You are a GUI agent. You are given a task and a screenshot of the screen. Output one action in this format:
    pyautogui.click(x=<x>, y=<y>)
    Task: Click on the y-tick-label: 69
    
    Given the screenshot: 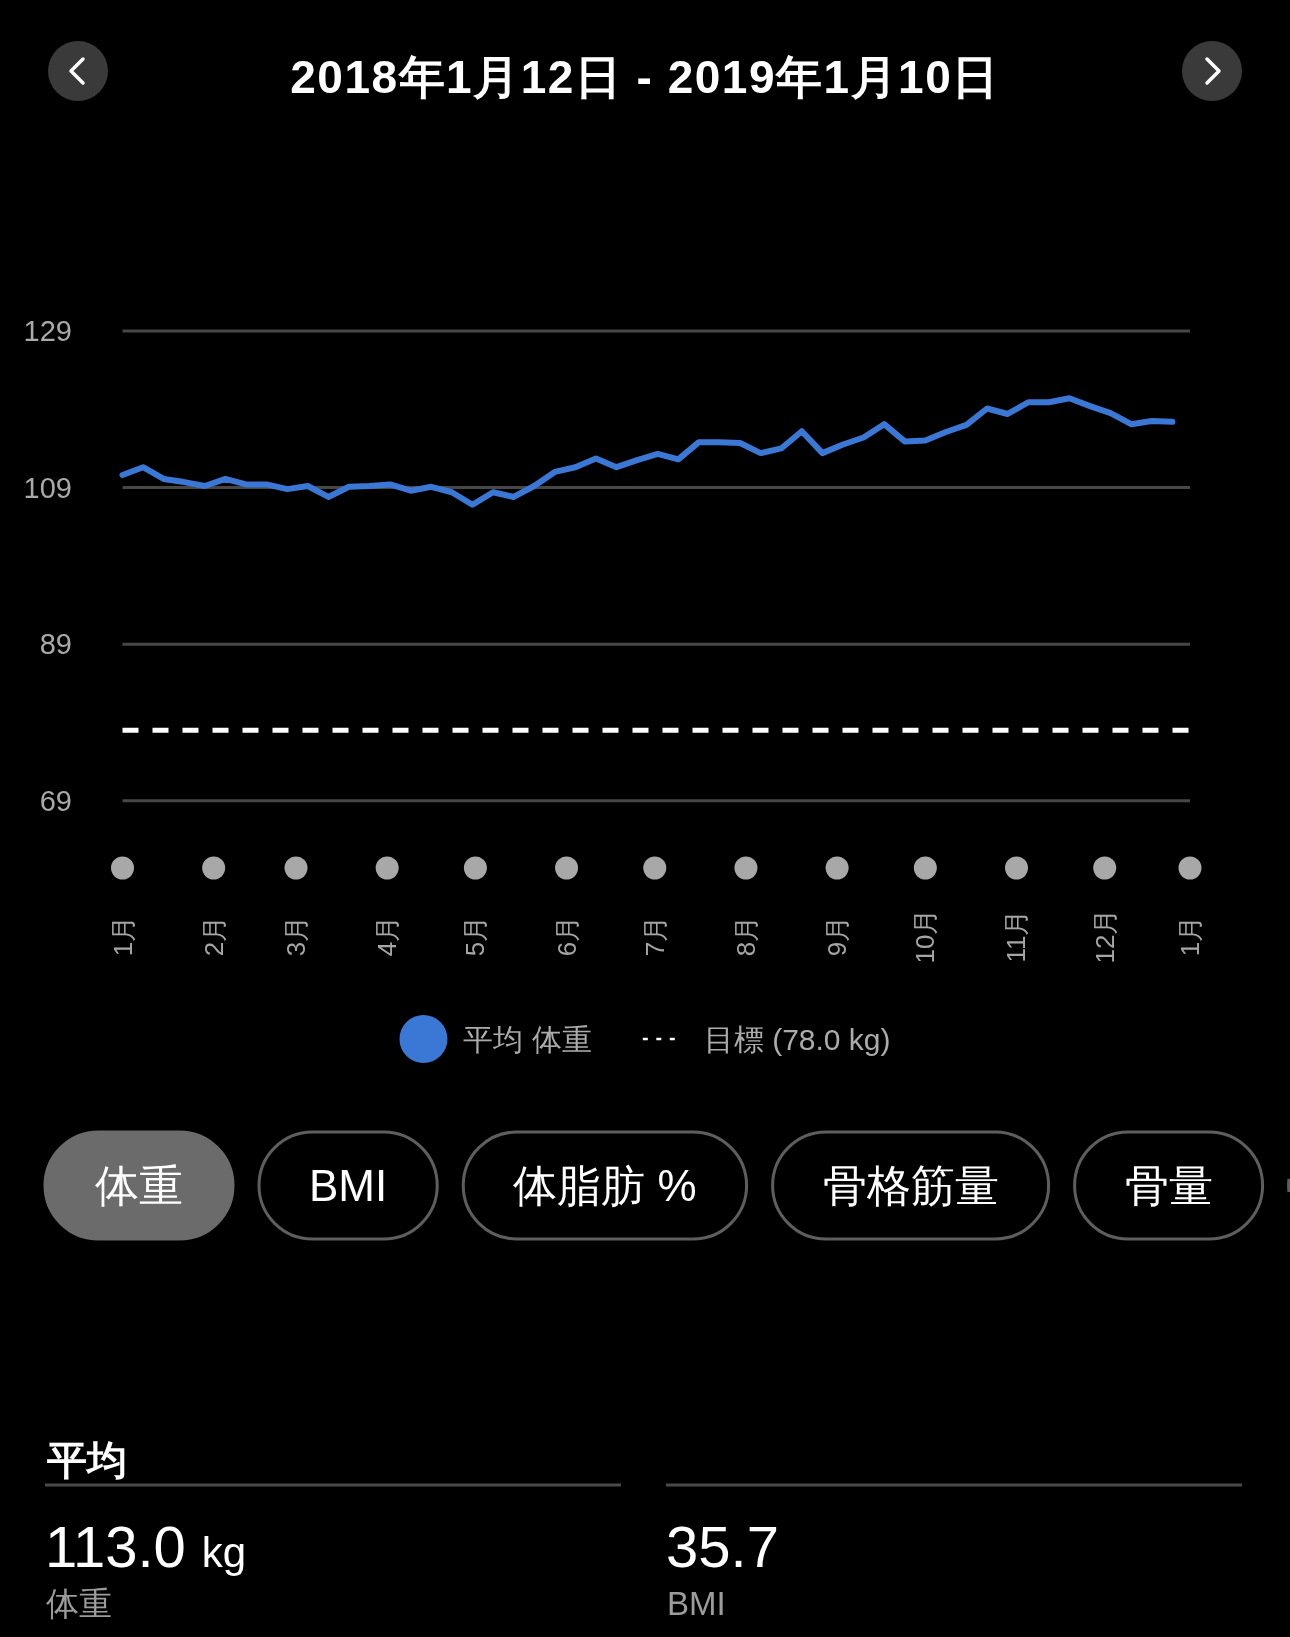 What is the action you would take?
    pyautogui.click(x=55, y=800)
    